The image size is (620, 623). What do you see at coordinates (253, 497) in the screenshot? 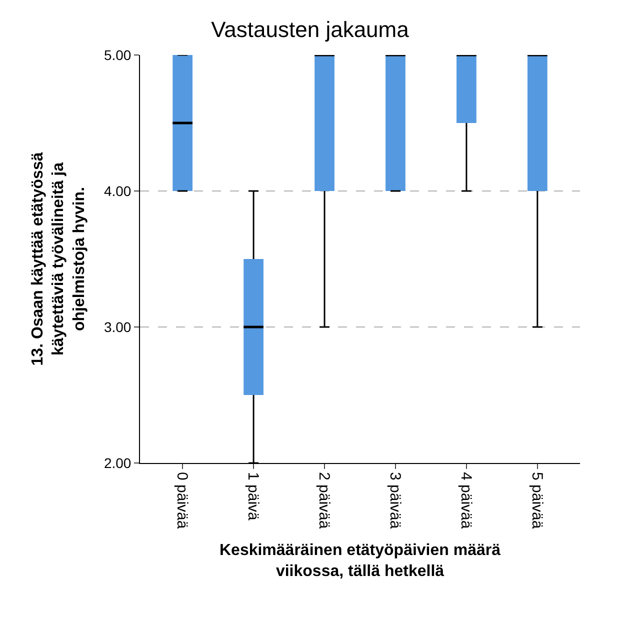
I see `x-tick-label: 1 päivä` at bounding box center [253, 497].